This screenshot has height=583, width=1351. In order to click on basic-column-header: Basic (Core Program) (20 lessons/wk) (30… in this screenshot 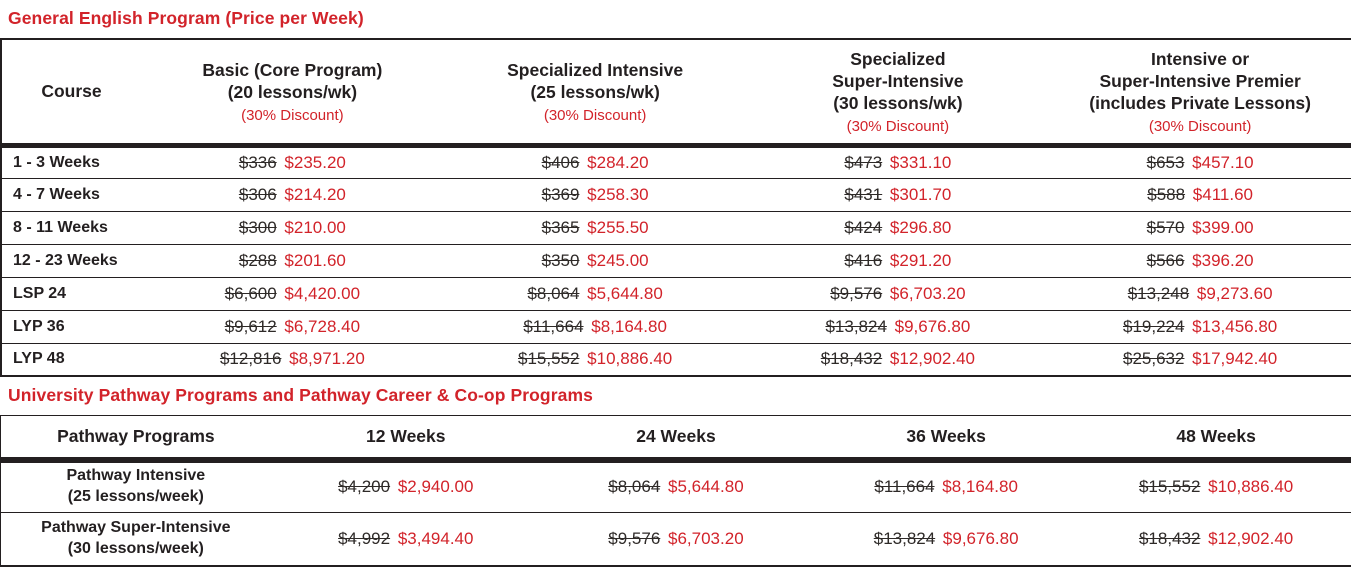, I will do `click(292, 93)`.